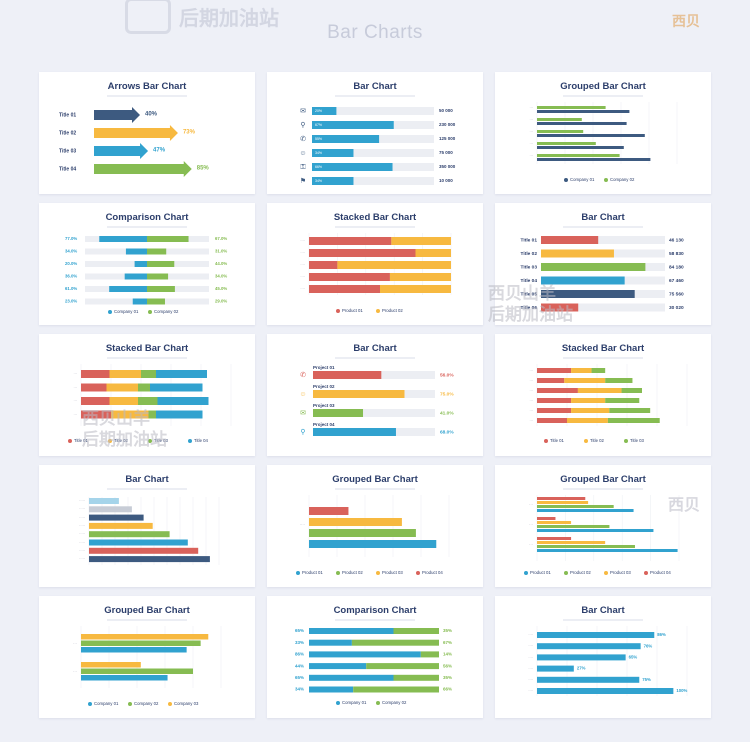 The width and height of the screenshot is (750, 742). What do you see at coordinates (221, 251) in the screenshot?
I see `data-label: 31.0%` at bounding box center [221, 251].